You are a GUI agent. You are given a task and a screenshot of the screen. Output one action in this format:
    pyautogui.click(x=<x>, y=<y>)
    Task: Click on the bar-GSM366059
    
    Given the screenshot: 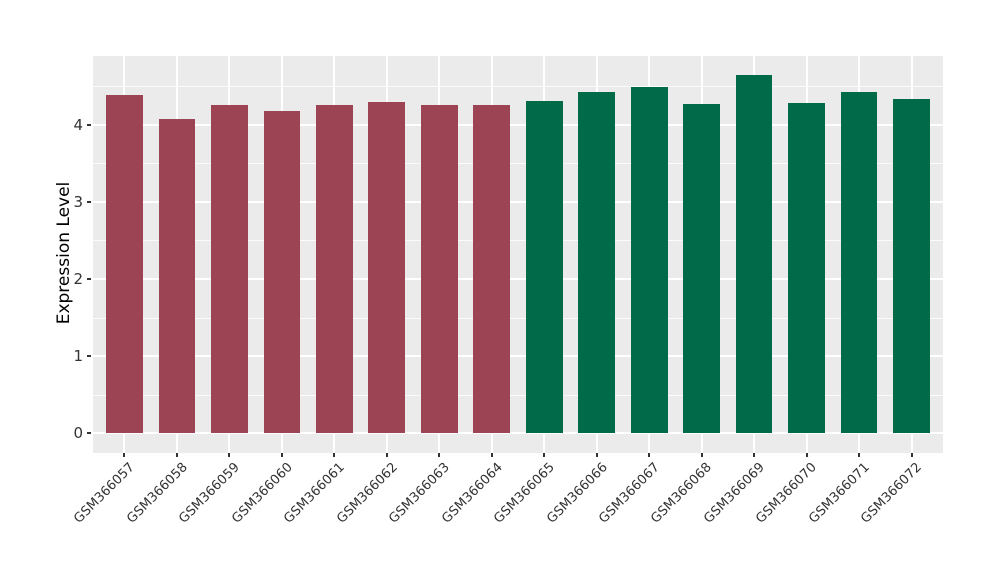 What is the action you would take?
    pyautogui.click(x=229, y=269)
    